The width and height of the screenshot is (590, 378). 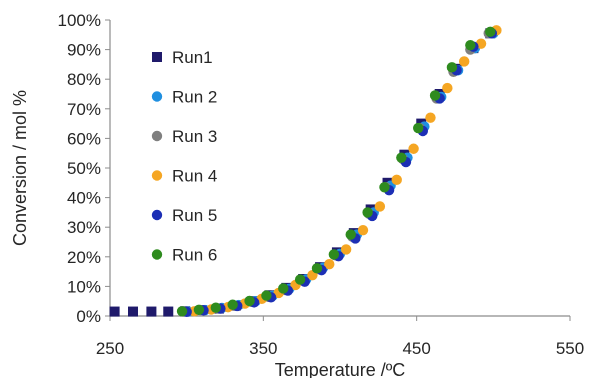 I want to click on x-tick-label: 350, so click(x=263, y=348).